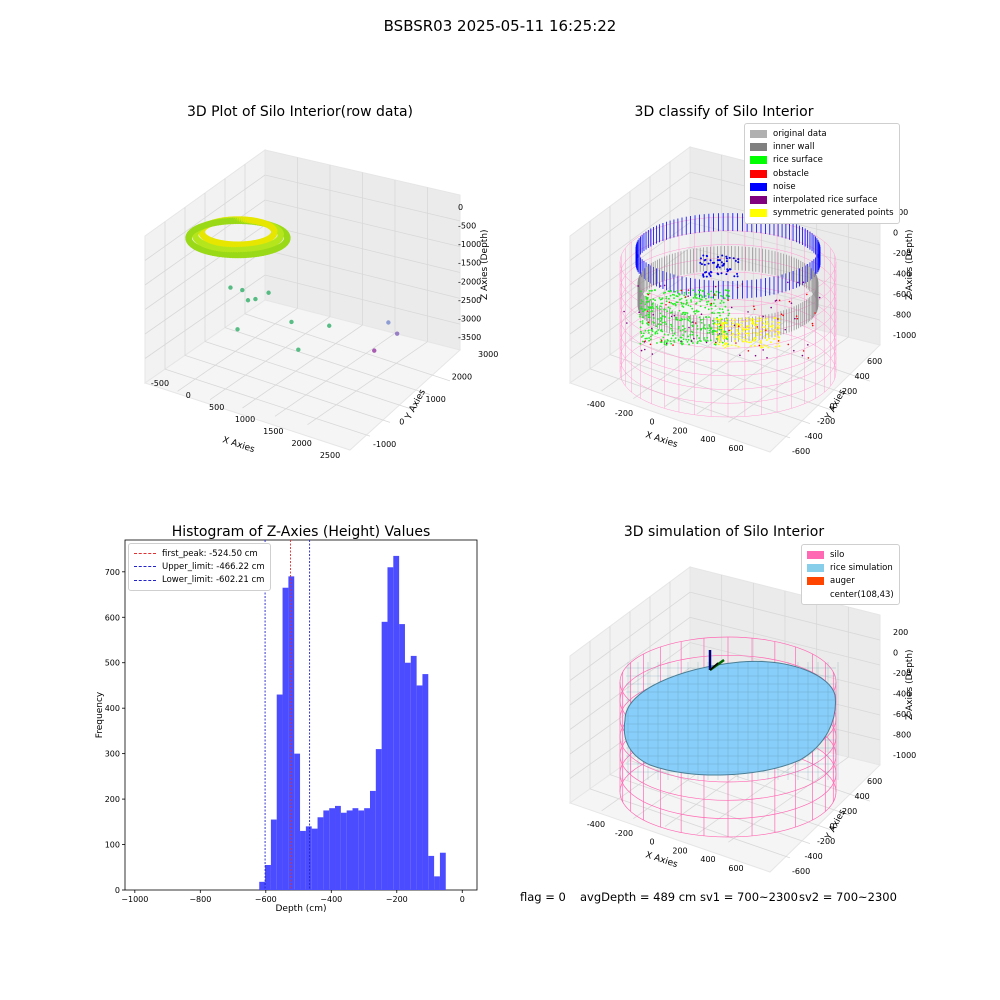 This screenshot has height=1000, width=1000. I want to click on classify-z-tick-3: -400, so click(902, 274).